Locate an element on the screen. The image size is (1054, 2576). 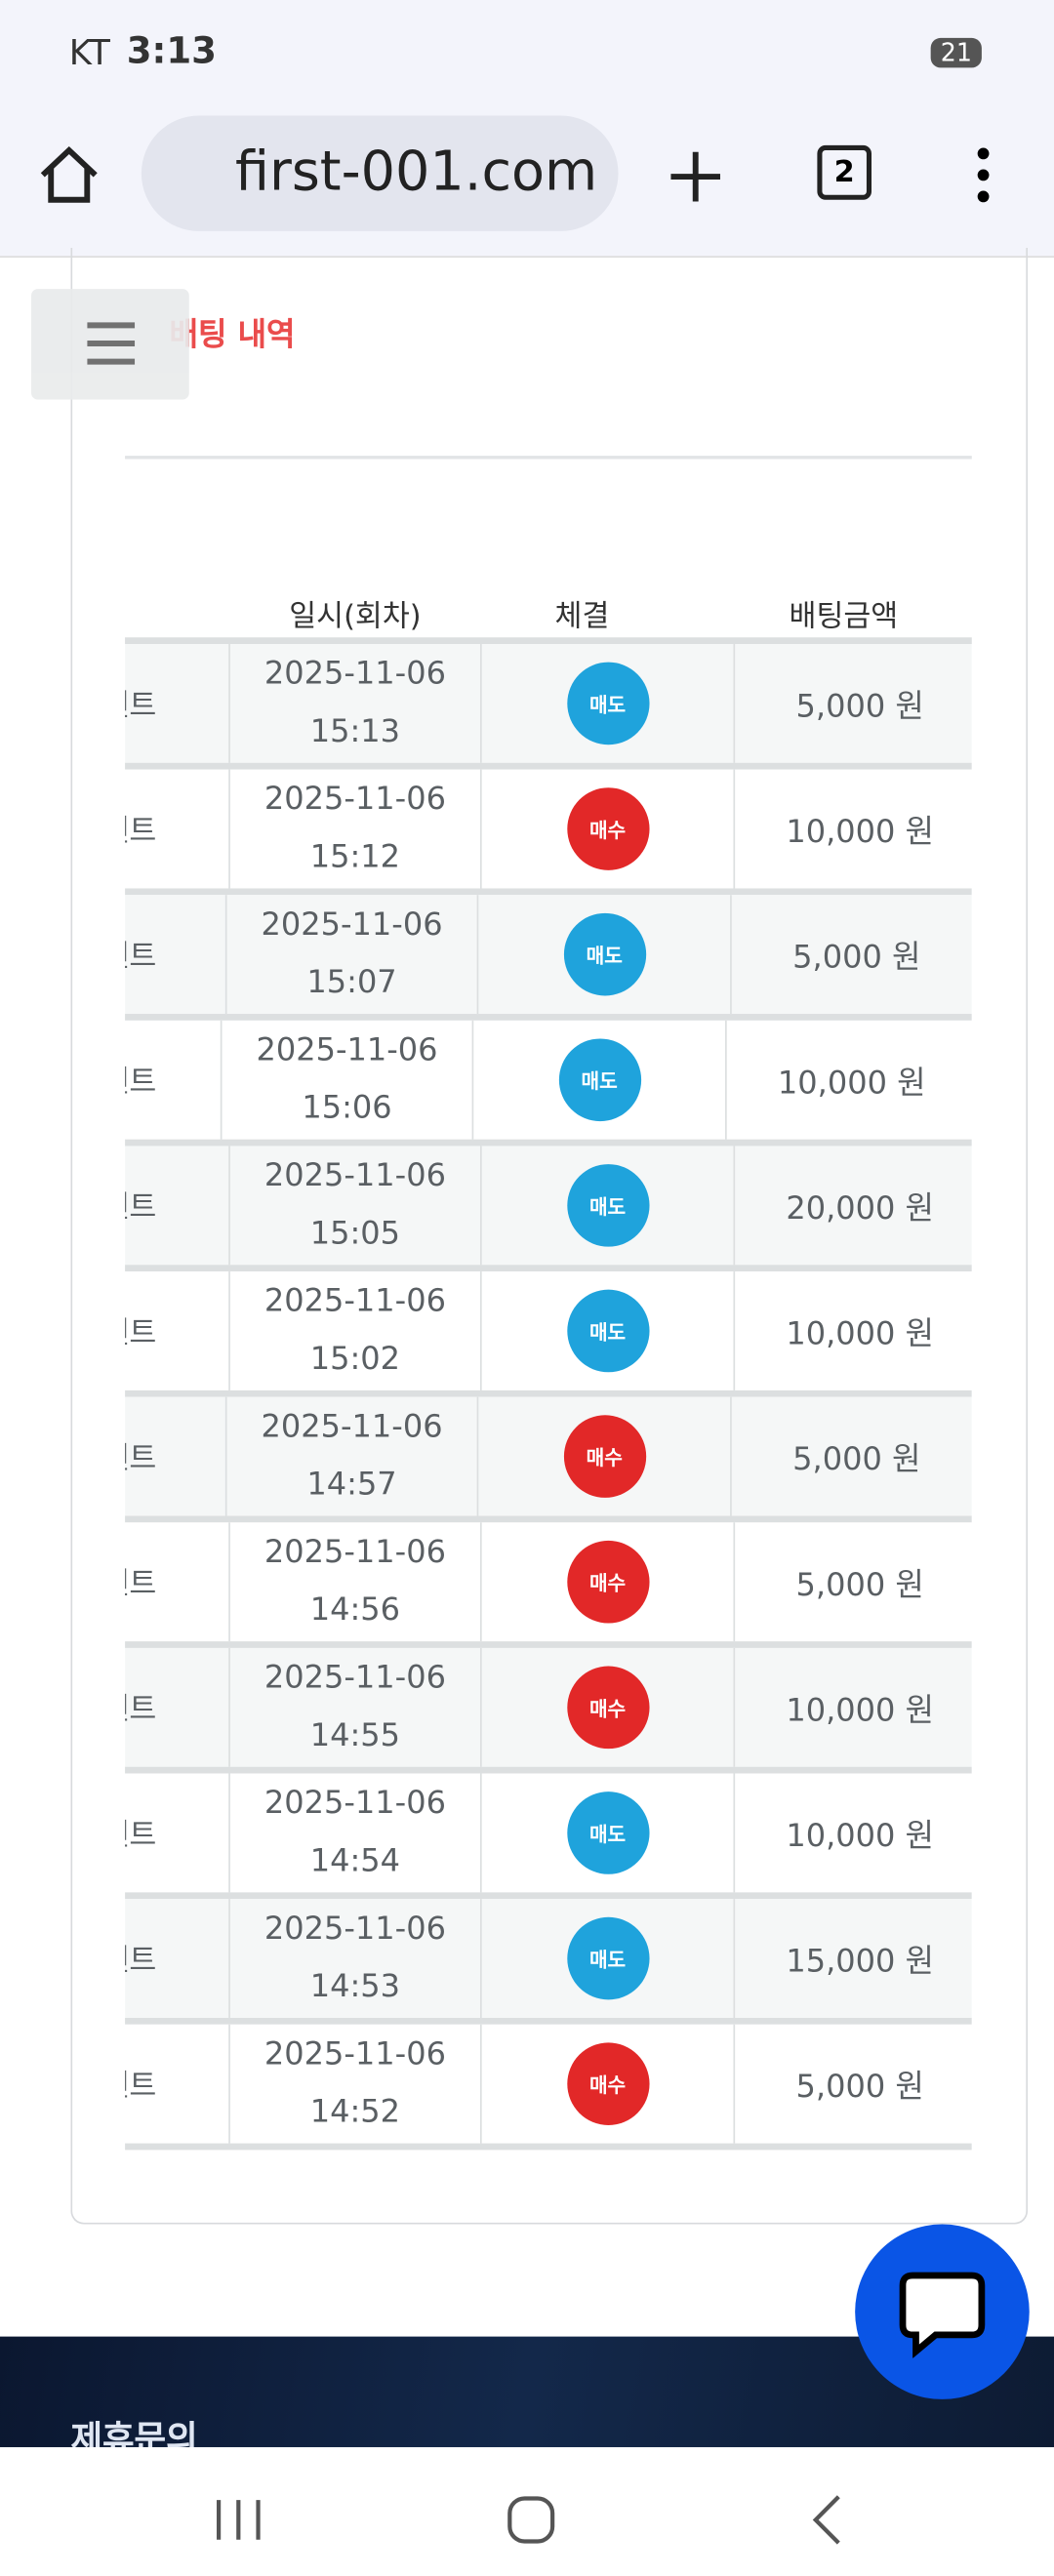
time: 15:05 is located at coordinates (355, 1233).